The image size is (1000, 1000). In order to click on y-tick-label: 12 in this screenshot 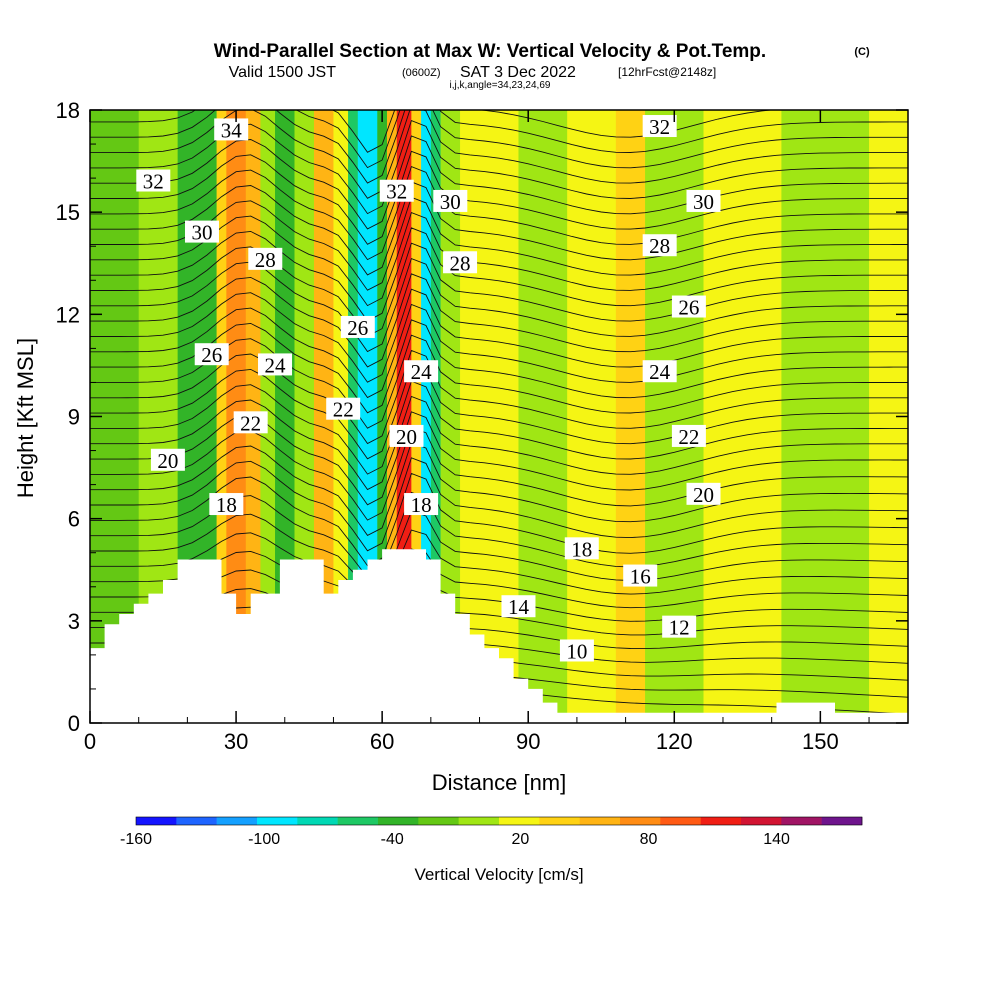, I will do `click(68, 314)`.